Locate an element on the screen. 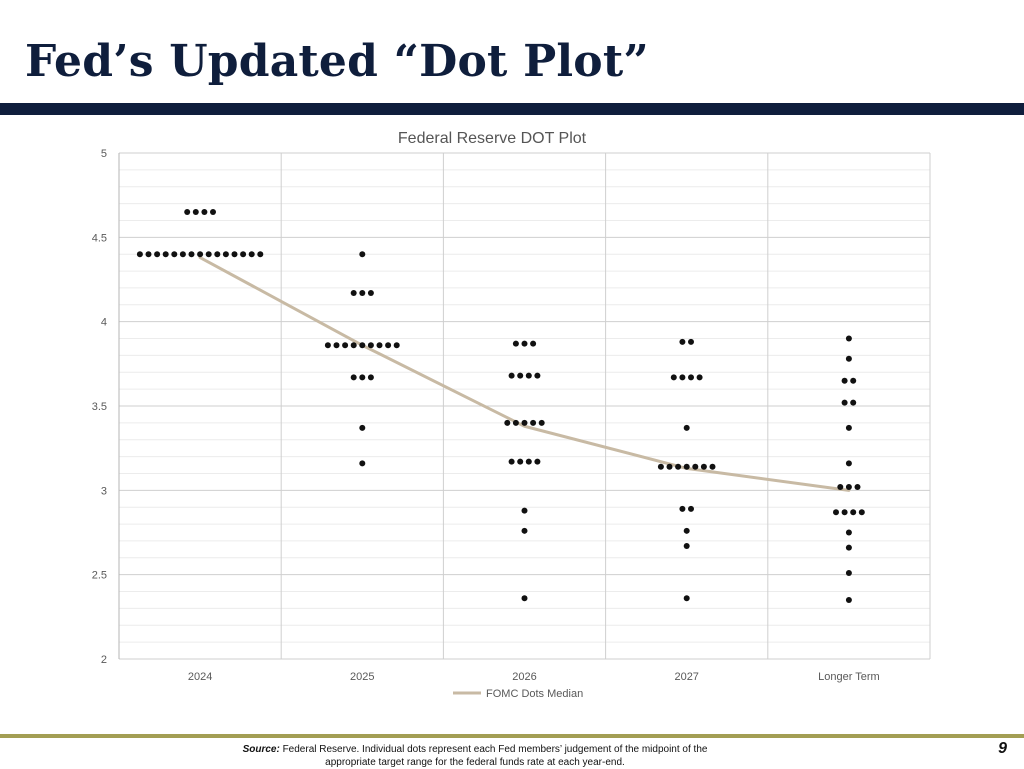 The width and height of the screenshot is (1024, 769). x-category-label: 2024 is located at coordinates (200, 677).